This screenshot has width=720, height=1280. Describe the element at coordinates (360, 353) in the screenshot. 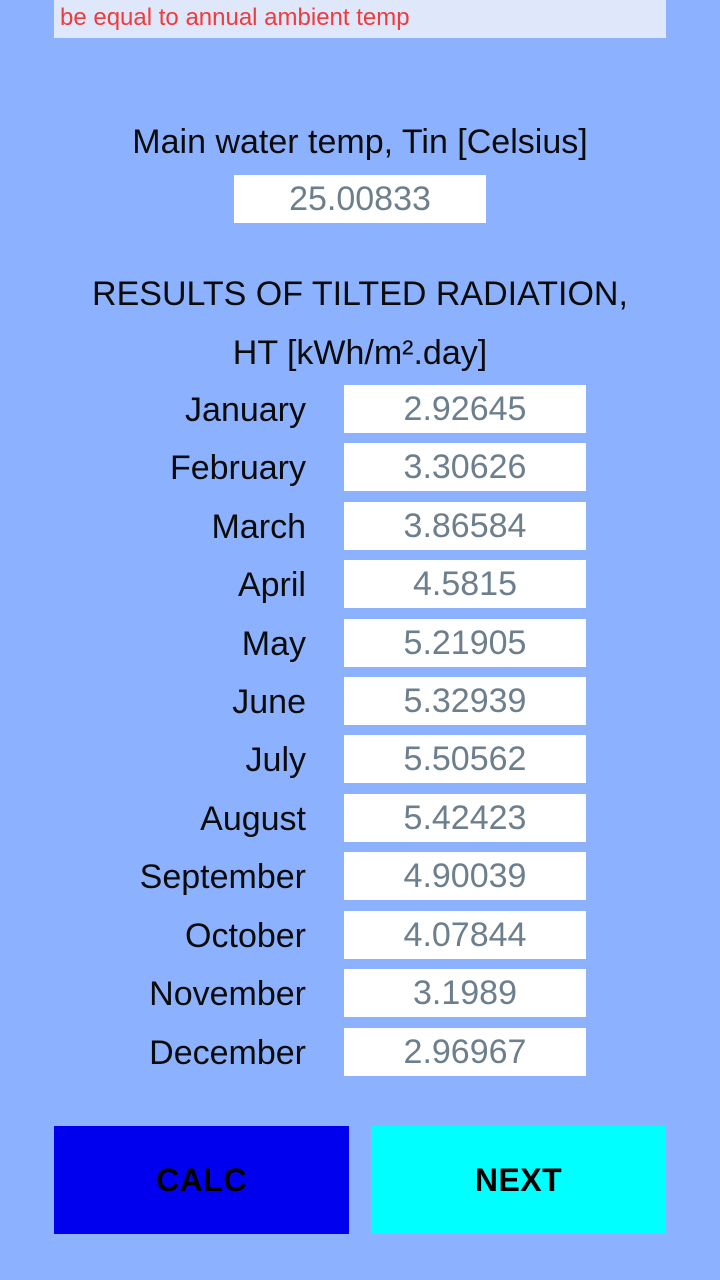

I see `results-units: HT [kWh/m².day]` at that location.